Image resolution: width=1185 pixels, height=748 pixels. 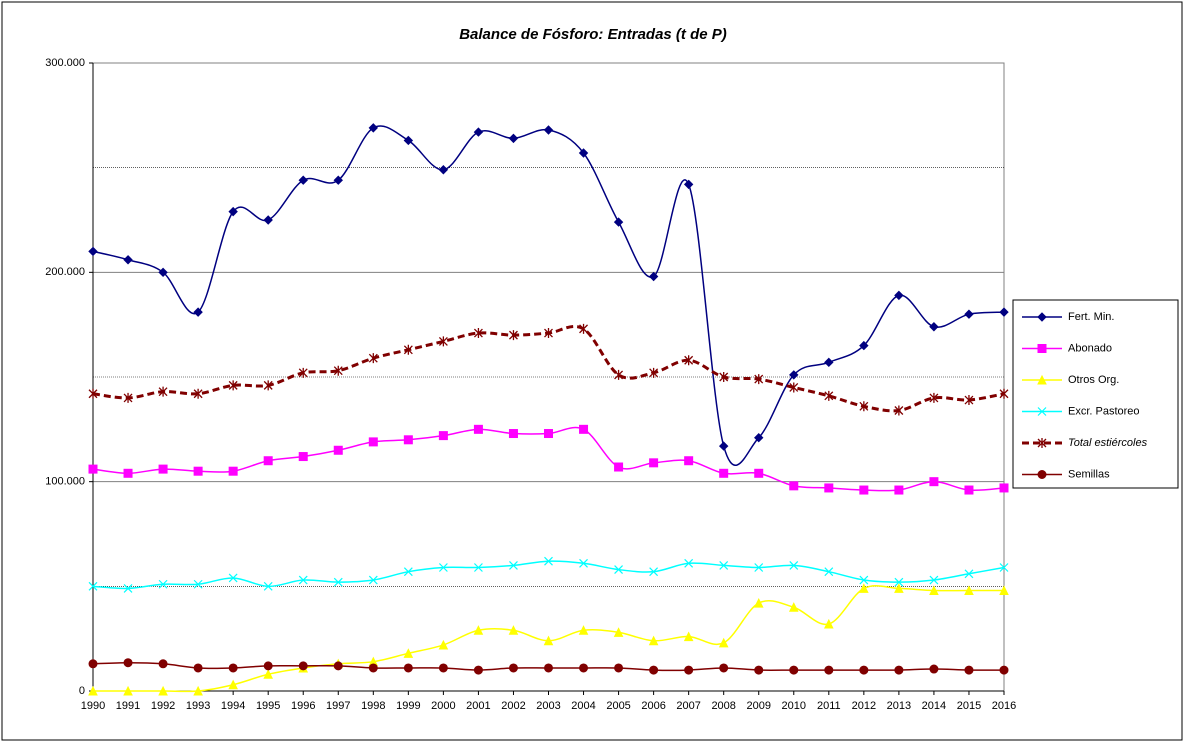 What do you see at coordinates (443, 706) in the screenshot?
I see `x-tick-label: 2000` at bounding box center [443, 706].